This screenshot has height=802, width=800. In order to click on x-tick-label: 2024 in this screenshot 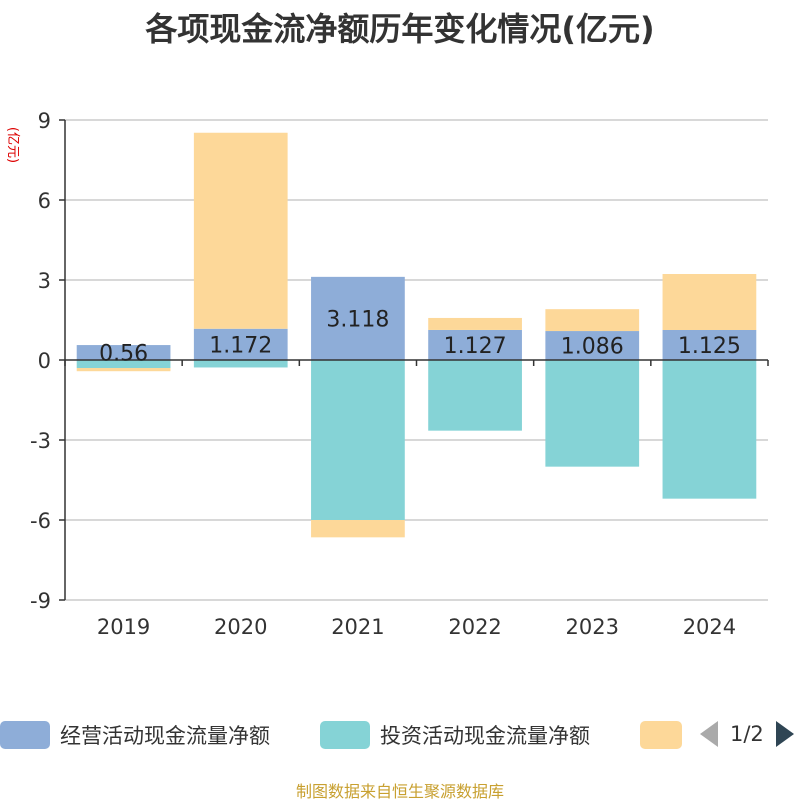, I will do `click(709, 627)`.